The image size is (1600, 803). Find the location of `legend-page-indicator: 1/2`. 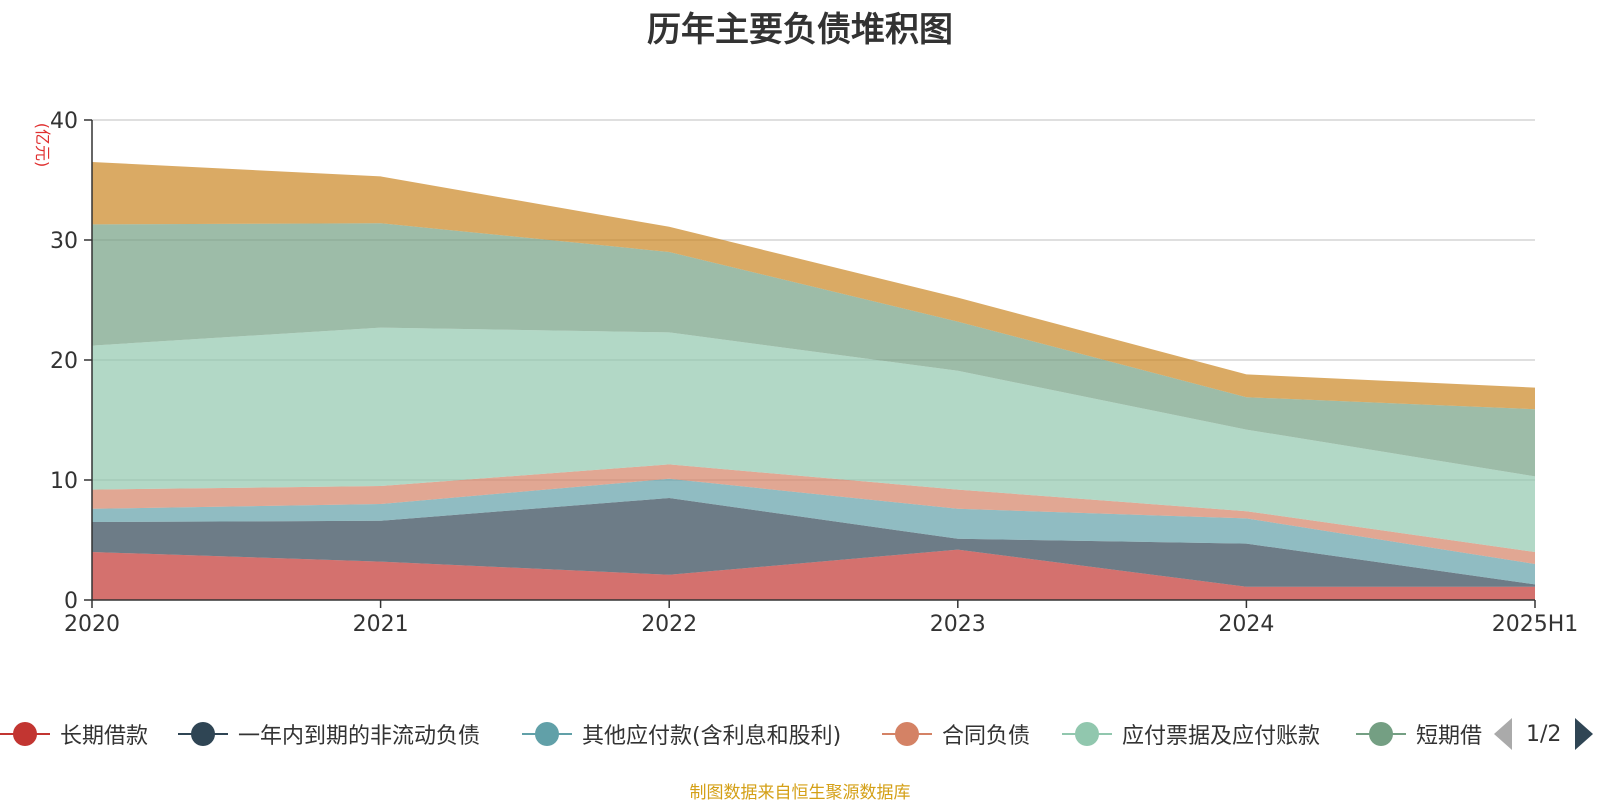

legend-page-indicator: 1/2 is located at coordinates (1543, 734).